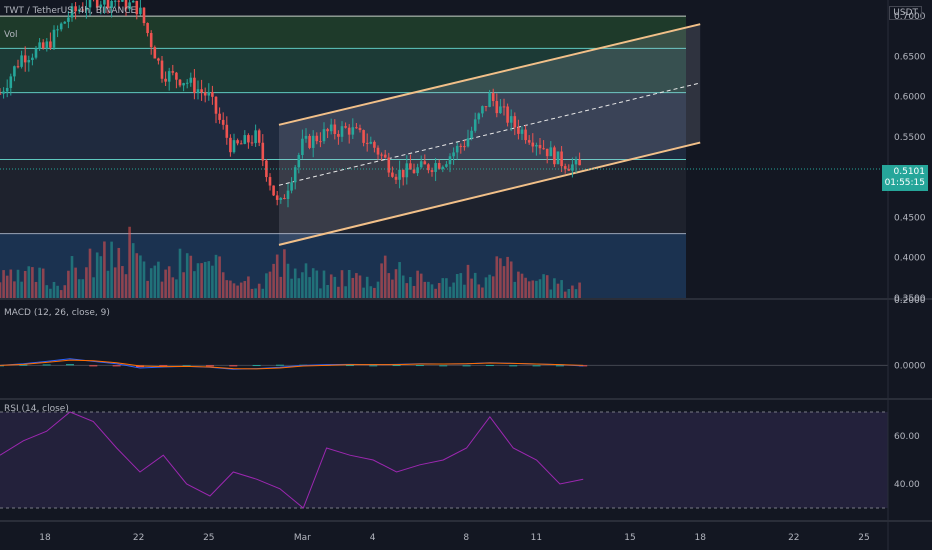 The image size is (932, 550). Describe the element at coordinates (904, 183) in the screenshot. I see `bar-countdown: 01:55:15` at that location.